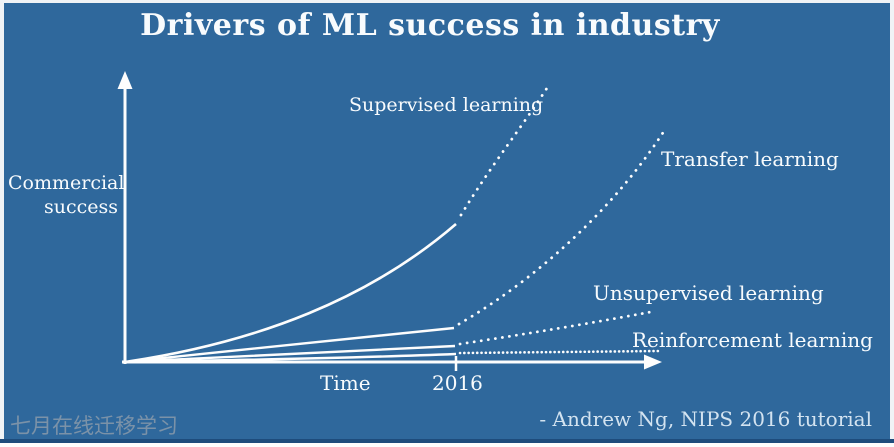  What do you see at coordinates (94, 426) in the screenshot?
I see `watermark-text: 七月在线迁移学习` at bounding box center [94, 426].